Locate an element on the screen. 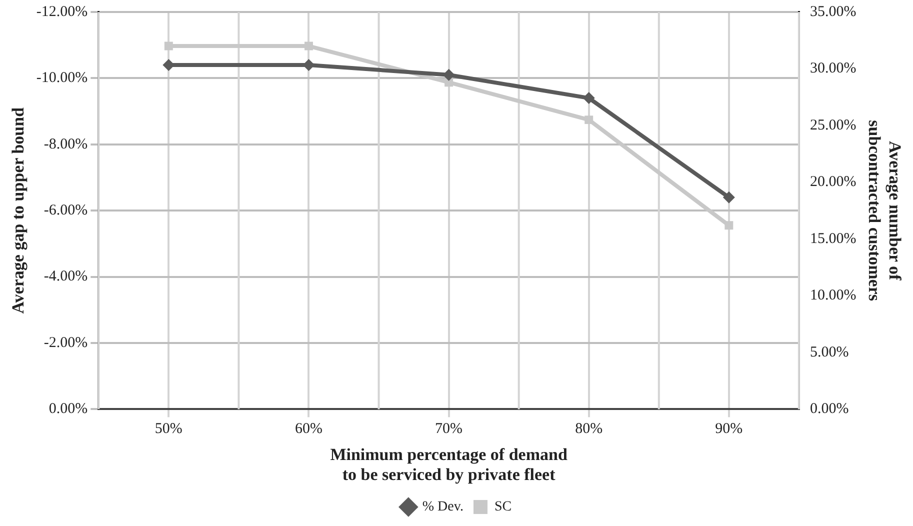  x-tick-label: 80% is located at coordinates (589, 429).